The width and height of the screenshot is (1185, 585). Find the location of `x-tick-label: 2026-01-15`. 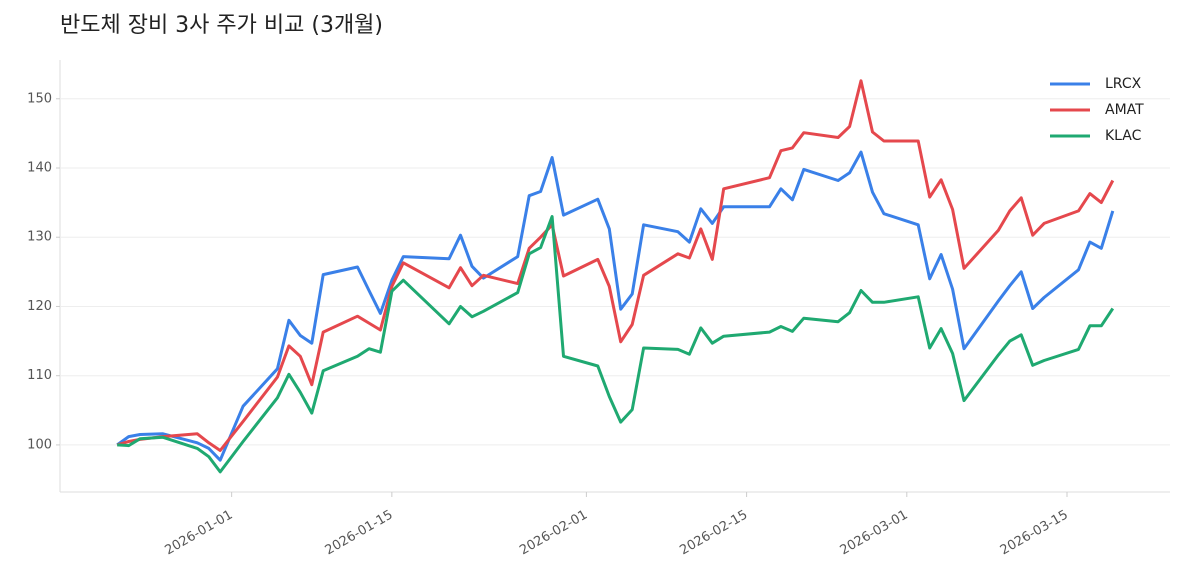

x-tick-label: 2026-01-15 is located at coordinates (359, 533).